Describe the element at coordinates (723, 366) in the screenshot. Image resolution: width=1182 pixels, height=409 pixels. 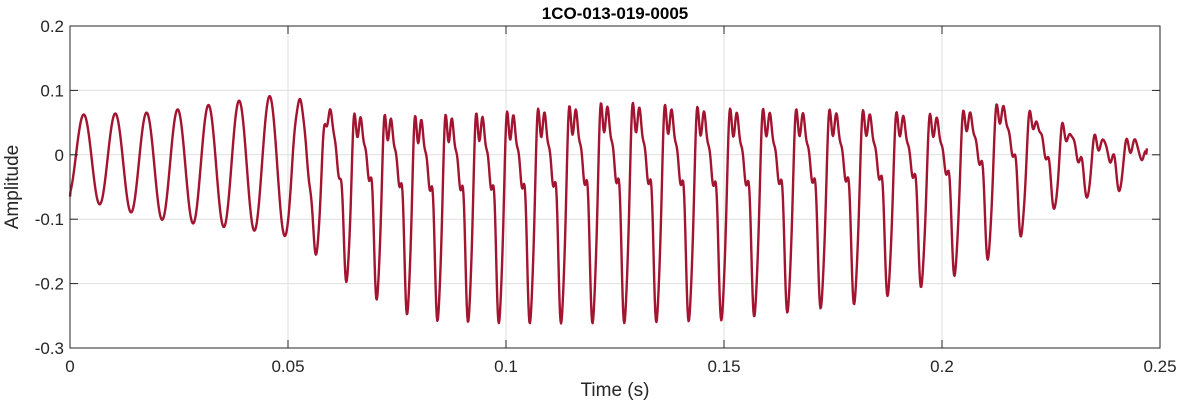
I see `x-tick-label: 0.15` at that location.